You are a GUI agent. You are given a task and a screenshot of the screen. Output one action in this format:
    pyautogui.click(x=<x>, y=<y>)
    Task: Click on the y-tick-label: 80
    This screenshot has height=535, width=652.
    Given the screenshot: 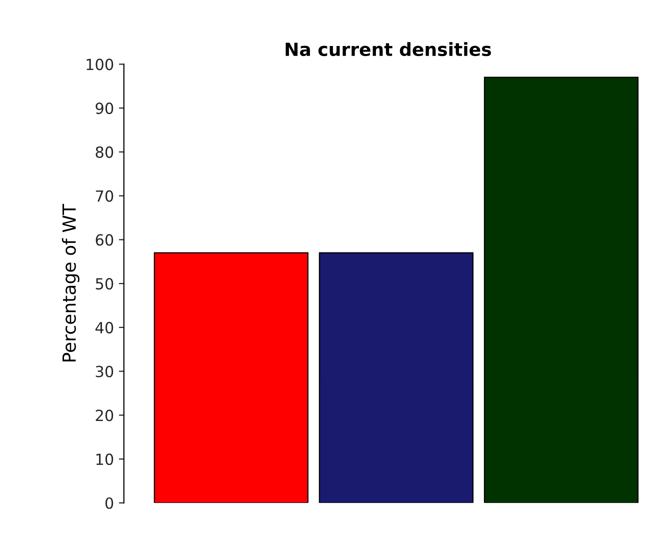 What is the action you would take?
    pyautogui.click(x=105, y=152)
    